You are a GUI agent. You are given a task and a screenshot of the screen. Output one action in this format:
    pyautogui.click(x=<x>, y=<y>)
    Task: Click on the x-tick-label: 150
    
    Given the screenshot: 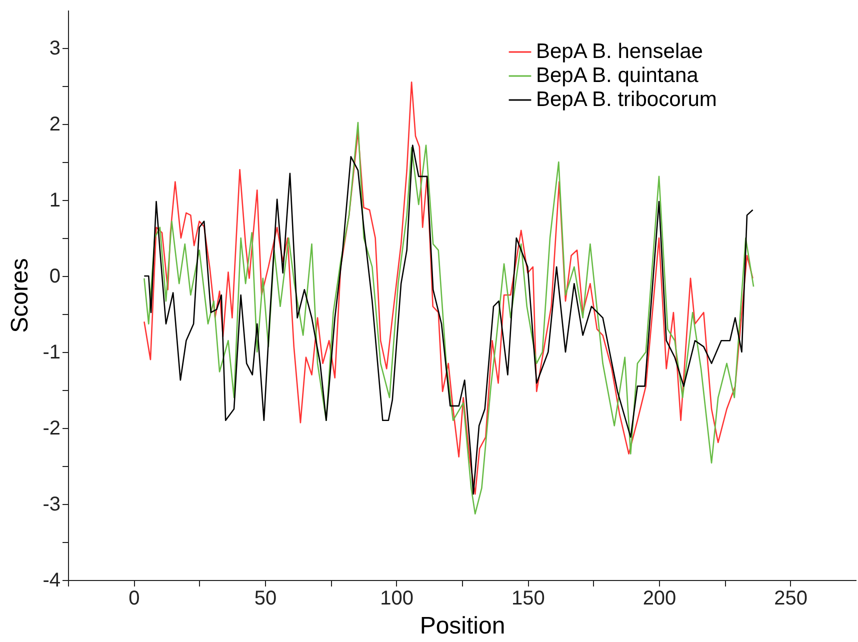 What is the action you would take?
    pyautogui.click(x=528, y=599)
    